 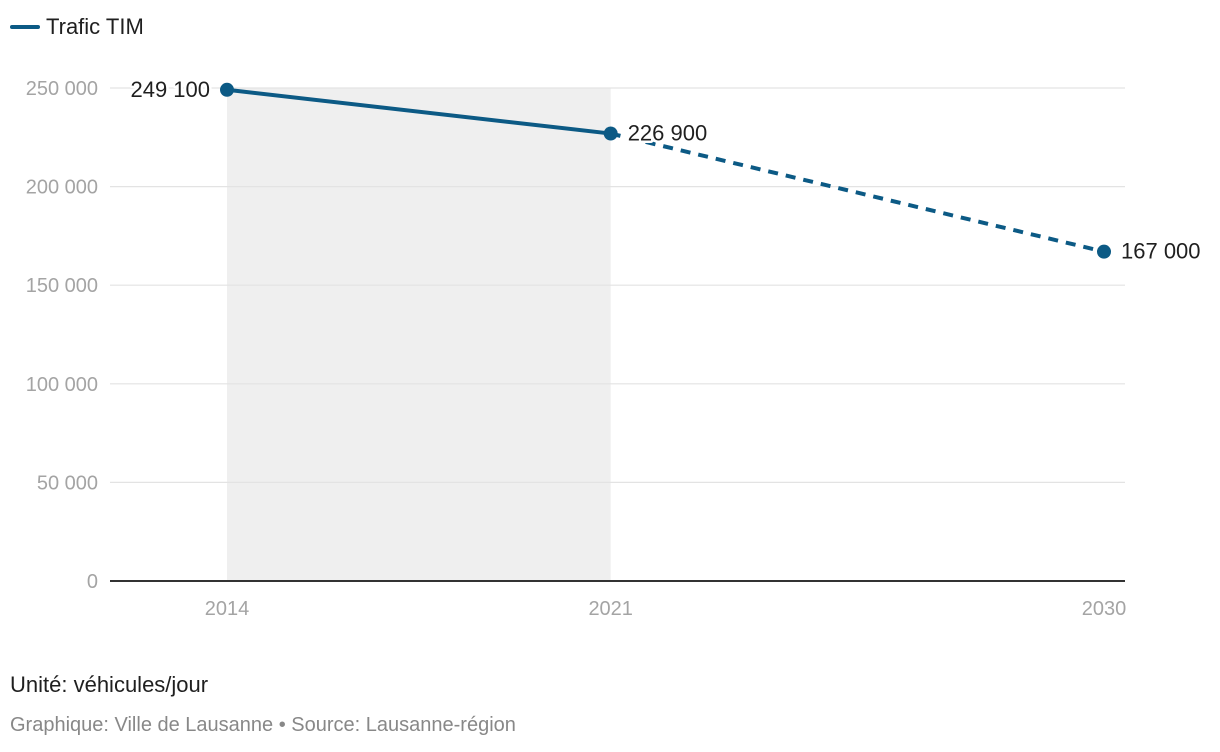 What do you see at coordinates (109, 684) in the screenshot?
I see `unit-note: Unité: véhicules/jour` at bounding box center [109, 684].